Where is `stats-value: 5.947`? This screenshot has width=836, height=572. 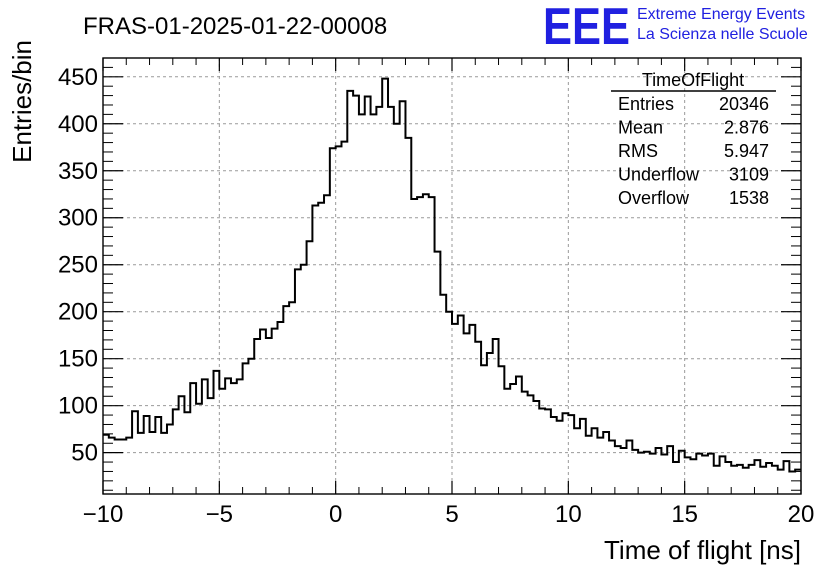
stats-value: 5.947 is located at coordinates (746, 151).